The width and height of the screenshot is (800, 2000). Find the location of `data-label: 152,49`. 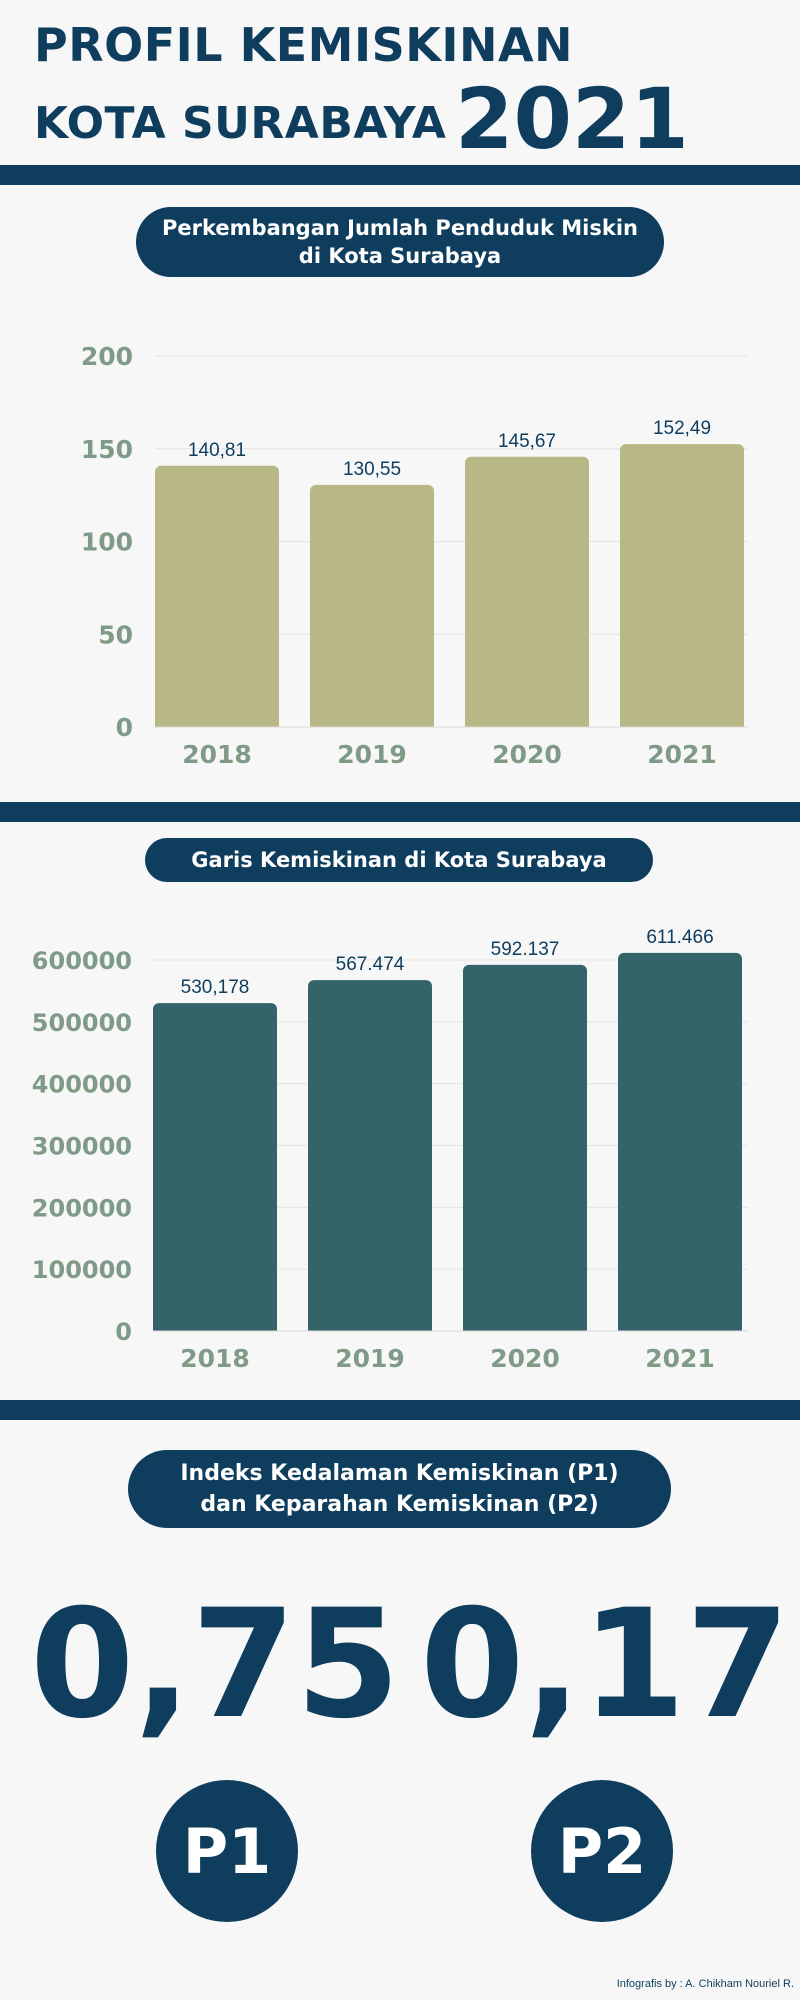

data-label: 152,49 is located at coordinates (682, 428).